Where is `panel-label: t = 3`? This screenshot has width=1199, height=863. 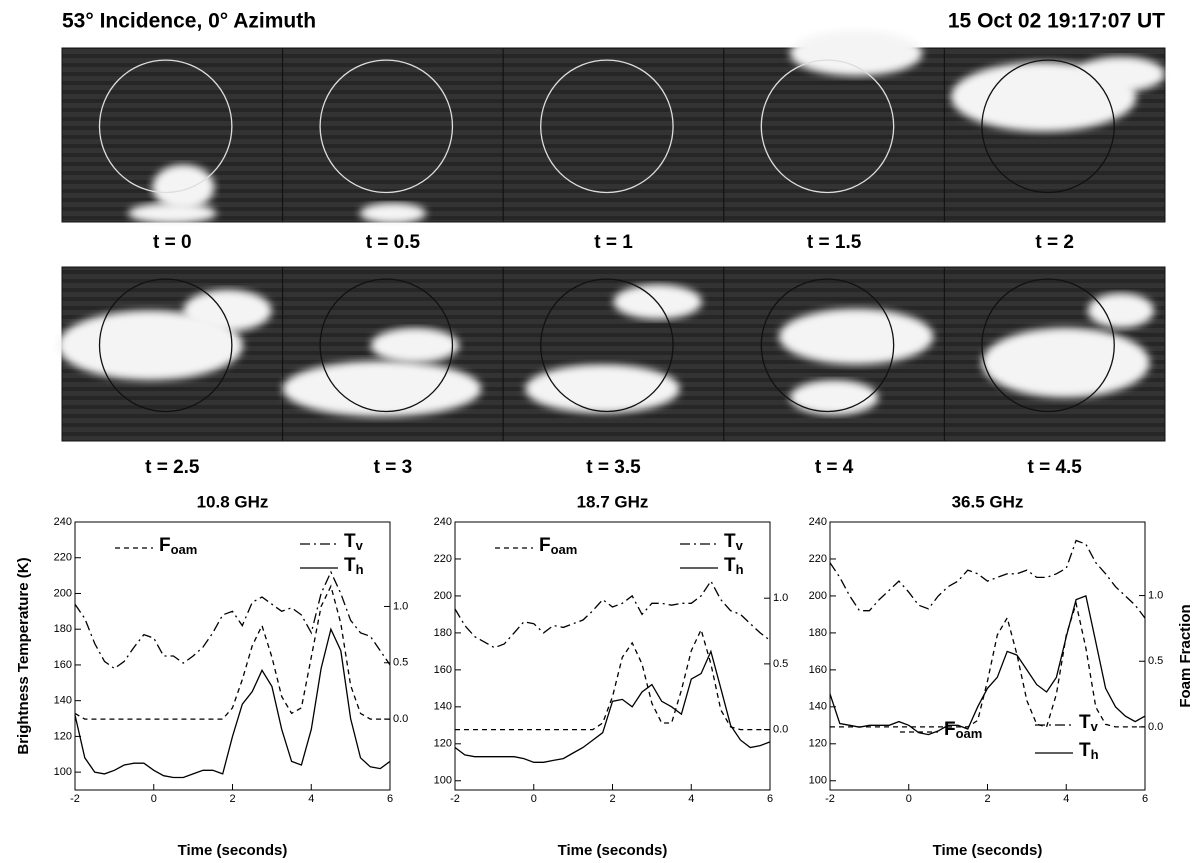
panel-label: t = 3 is located at coordinates (393, 467).